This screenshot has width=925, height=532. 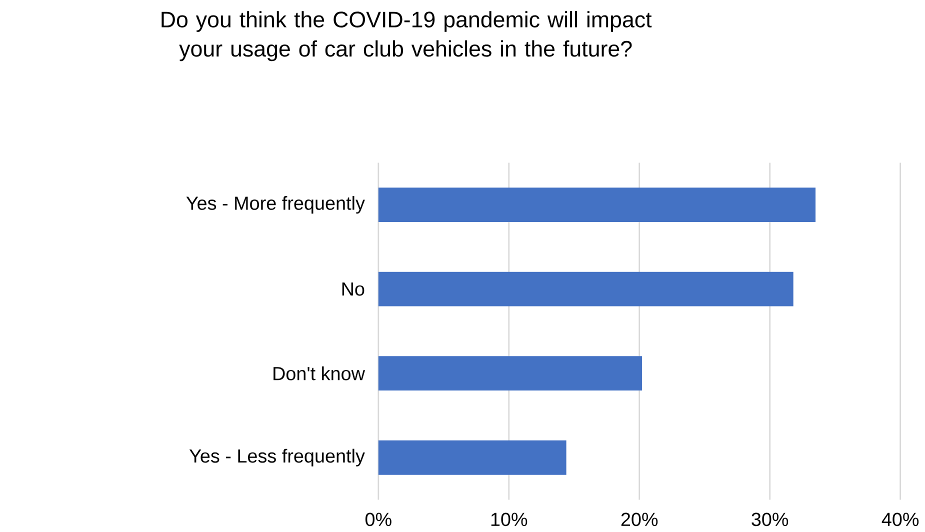 I want to click on y-tick-label: Yes - Less frequently, so click(x=277, y=457).